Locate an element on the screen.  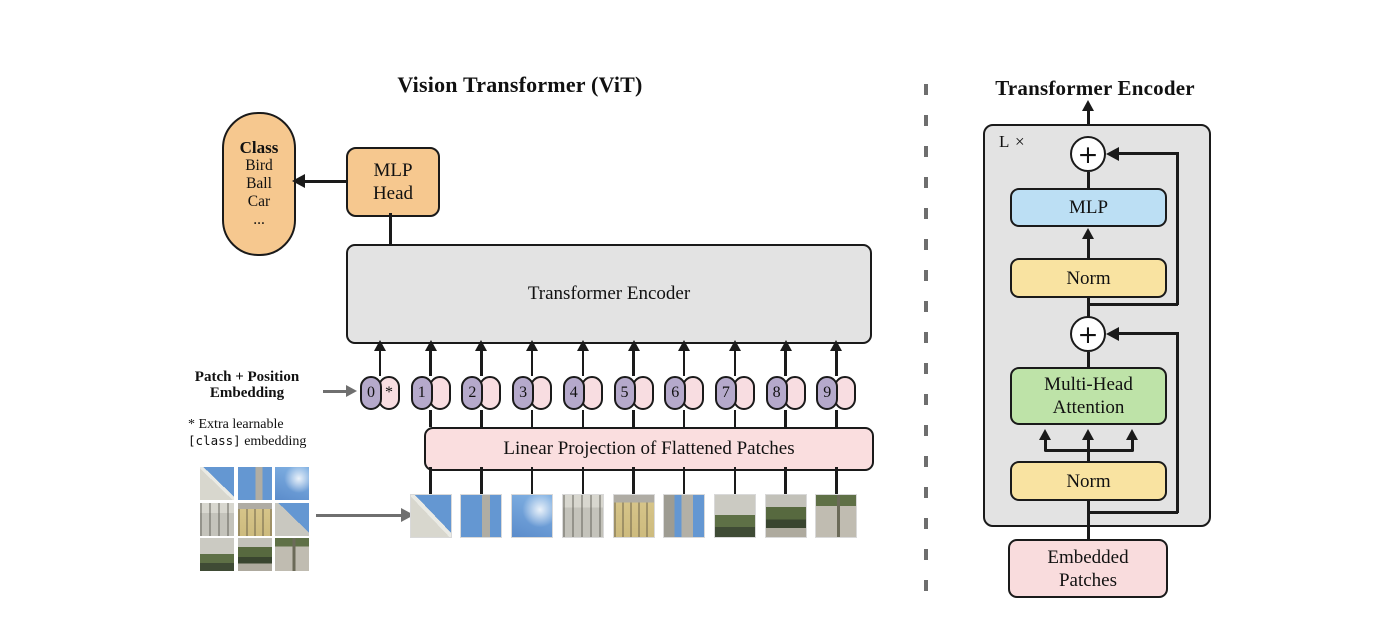
position-index: 5 is located at coordinates (624, 392).